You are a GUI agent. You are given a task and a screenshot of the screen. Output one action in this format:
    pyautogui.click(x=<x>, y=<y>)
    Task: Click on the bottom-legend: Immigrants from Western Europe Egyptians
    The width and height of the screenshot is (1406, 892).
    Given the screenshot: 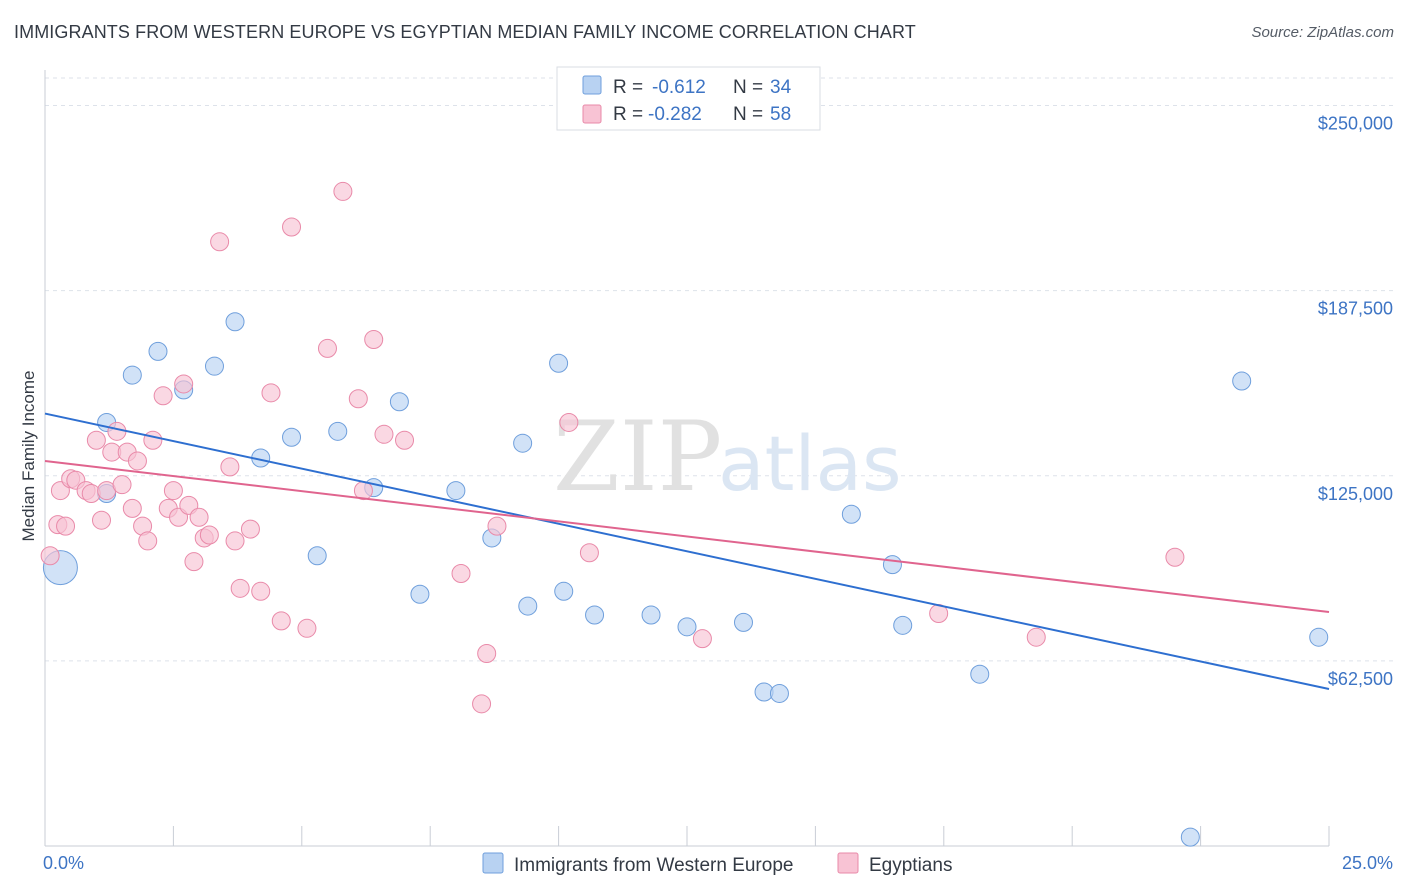 What is the action you would take?
    pyautogui.click(x=717, y=864)
    